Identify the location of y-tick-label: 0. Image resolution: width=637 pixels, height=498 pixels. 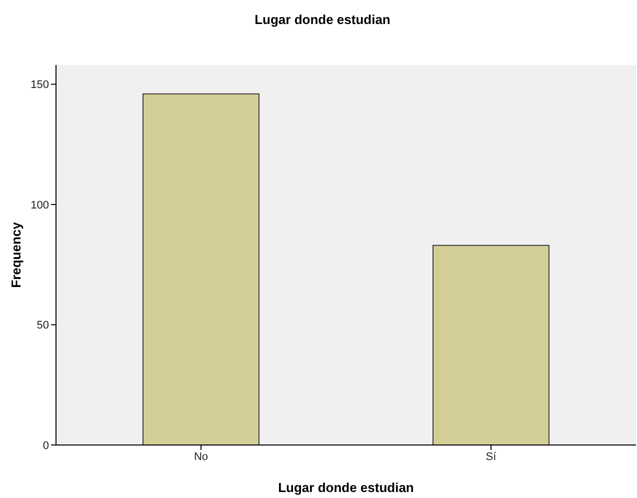
(45, 446).